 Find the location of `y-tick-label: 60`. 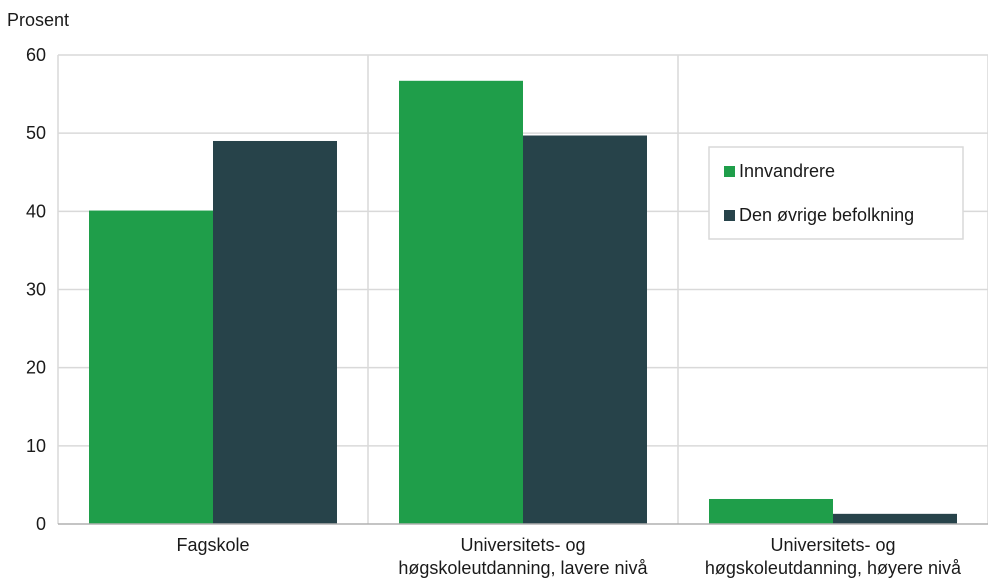

y-tick-label: 60 is located at coordinates (36, 55).